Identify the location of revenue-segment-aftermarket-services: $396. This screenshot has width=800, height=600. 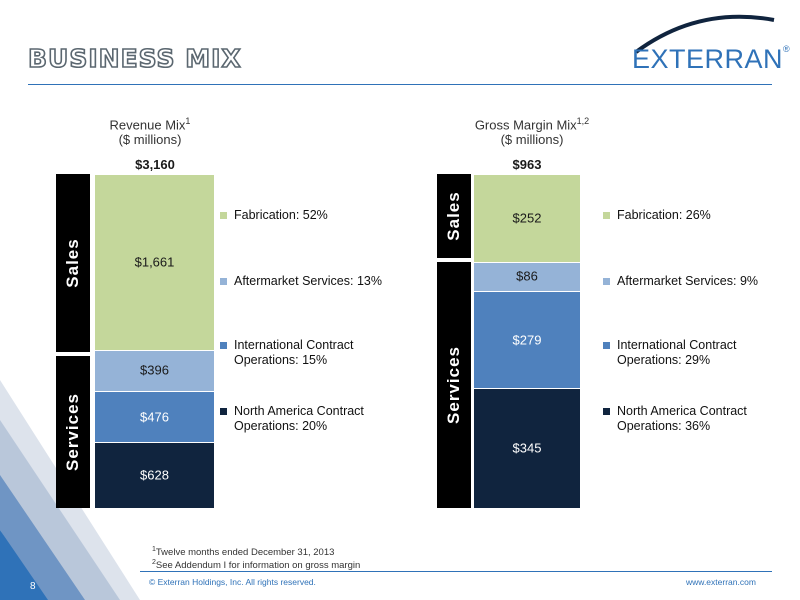
(154, 370).